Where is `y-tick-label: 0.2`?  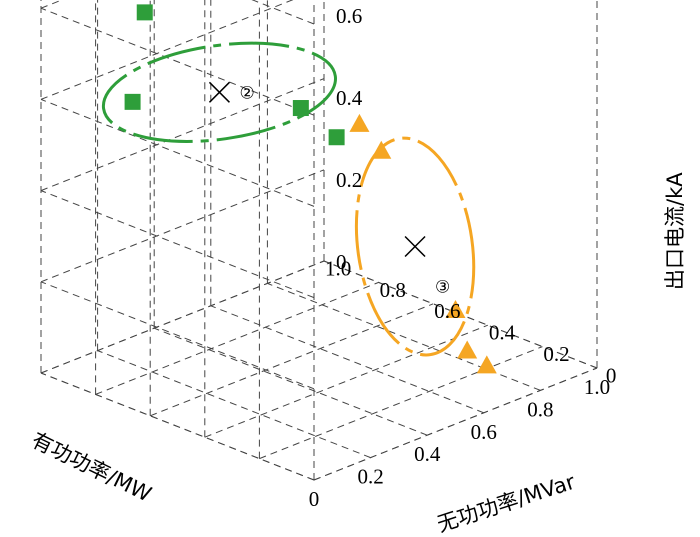
y-tick-label: 0.2 is located at coordinates (370, 477).